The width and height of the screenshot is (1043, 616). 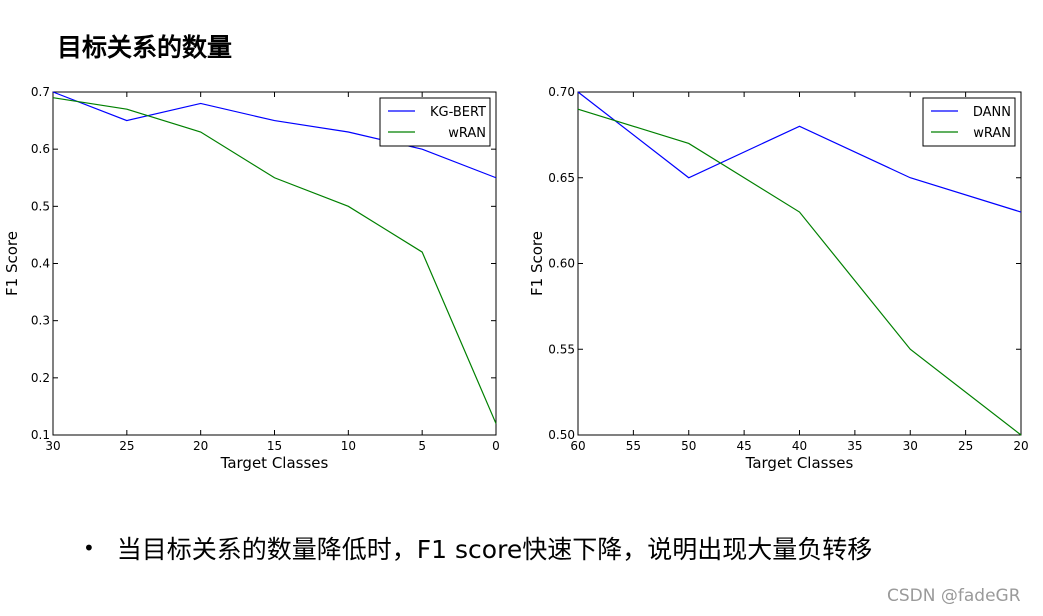 What do you see at coordinates (954, 596) in the screenshot?
I see `watermark: CSDN @fadeGR` at bounding box center [954, 596].